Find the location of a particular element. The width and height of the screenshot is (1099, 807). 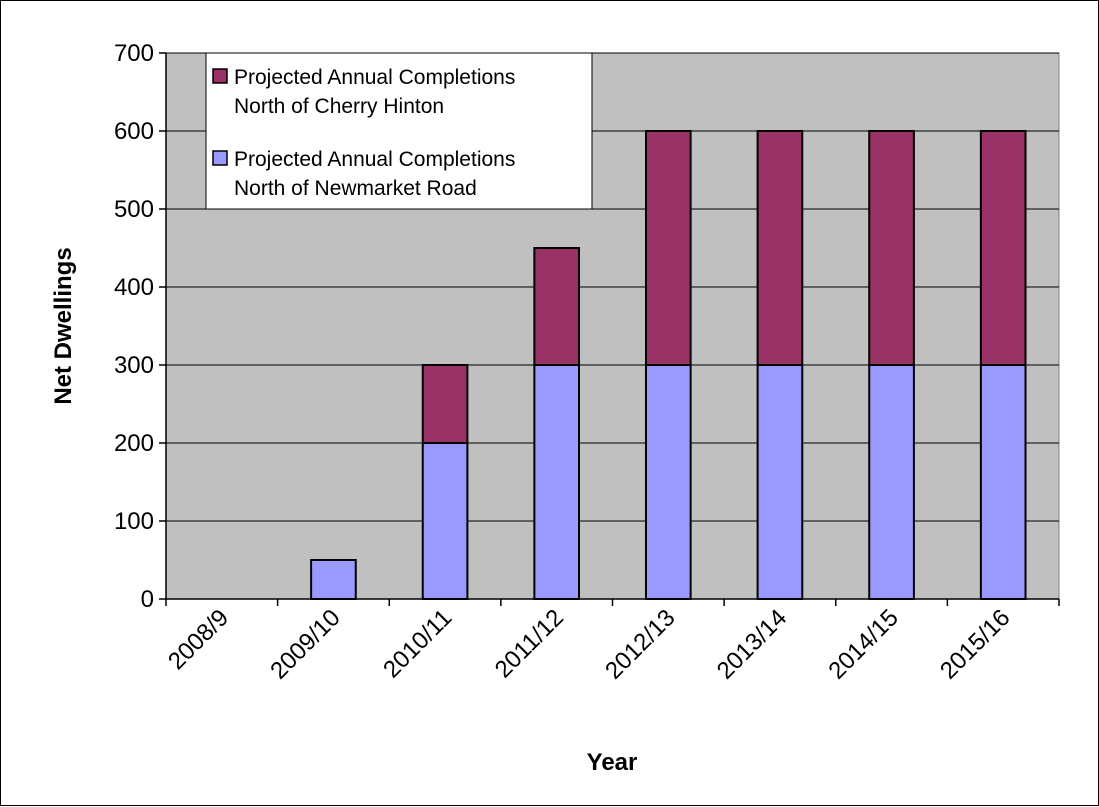

legend-label-cherry-hinton-line1: Projected Annual Completions is located at coordinates (374, 77).